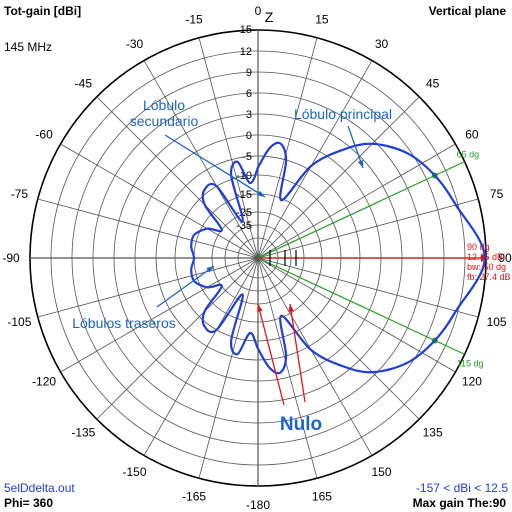 This screenshot has height=512, width=512. Describe the element at coordinates (247, 157) in the screenshot. I see `radial-tick-label: -5` at that location.